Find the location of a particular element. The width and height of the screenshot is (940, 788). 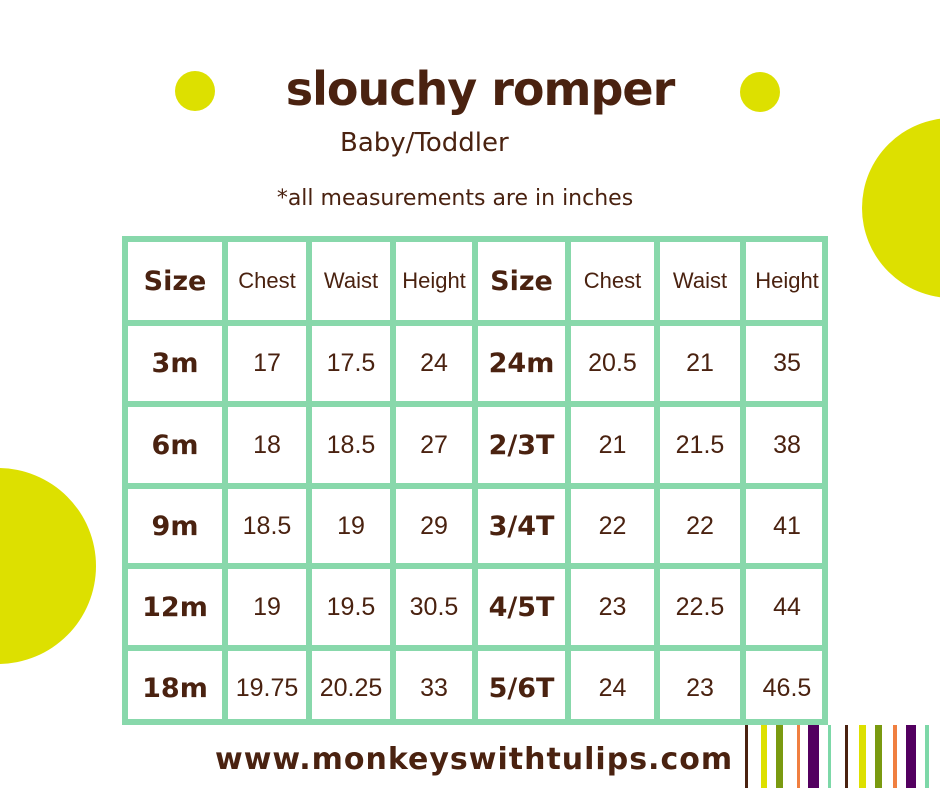

page-title: slouchy romper is located at coordinates (480, 89).